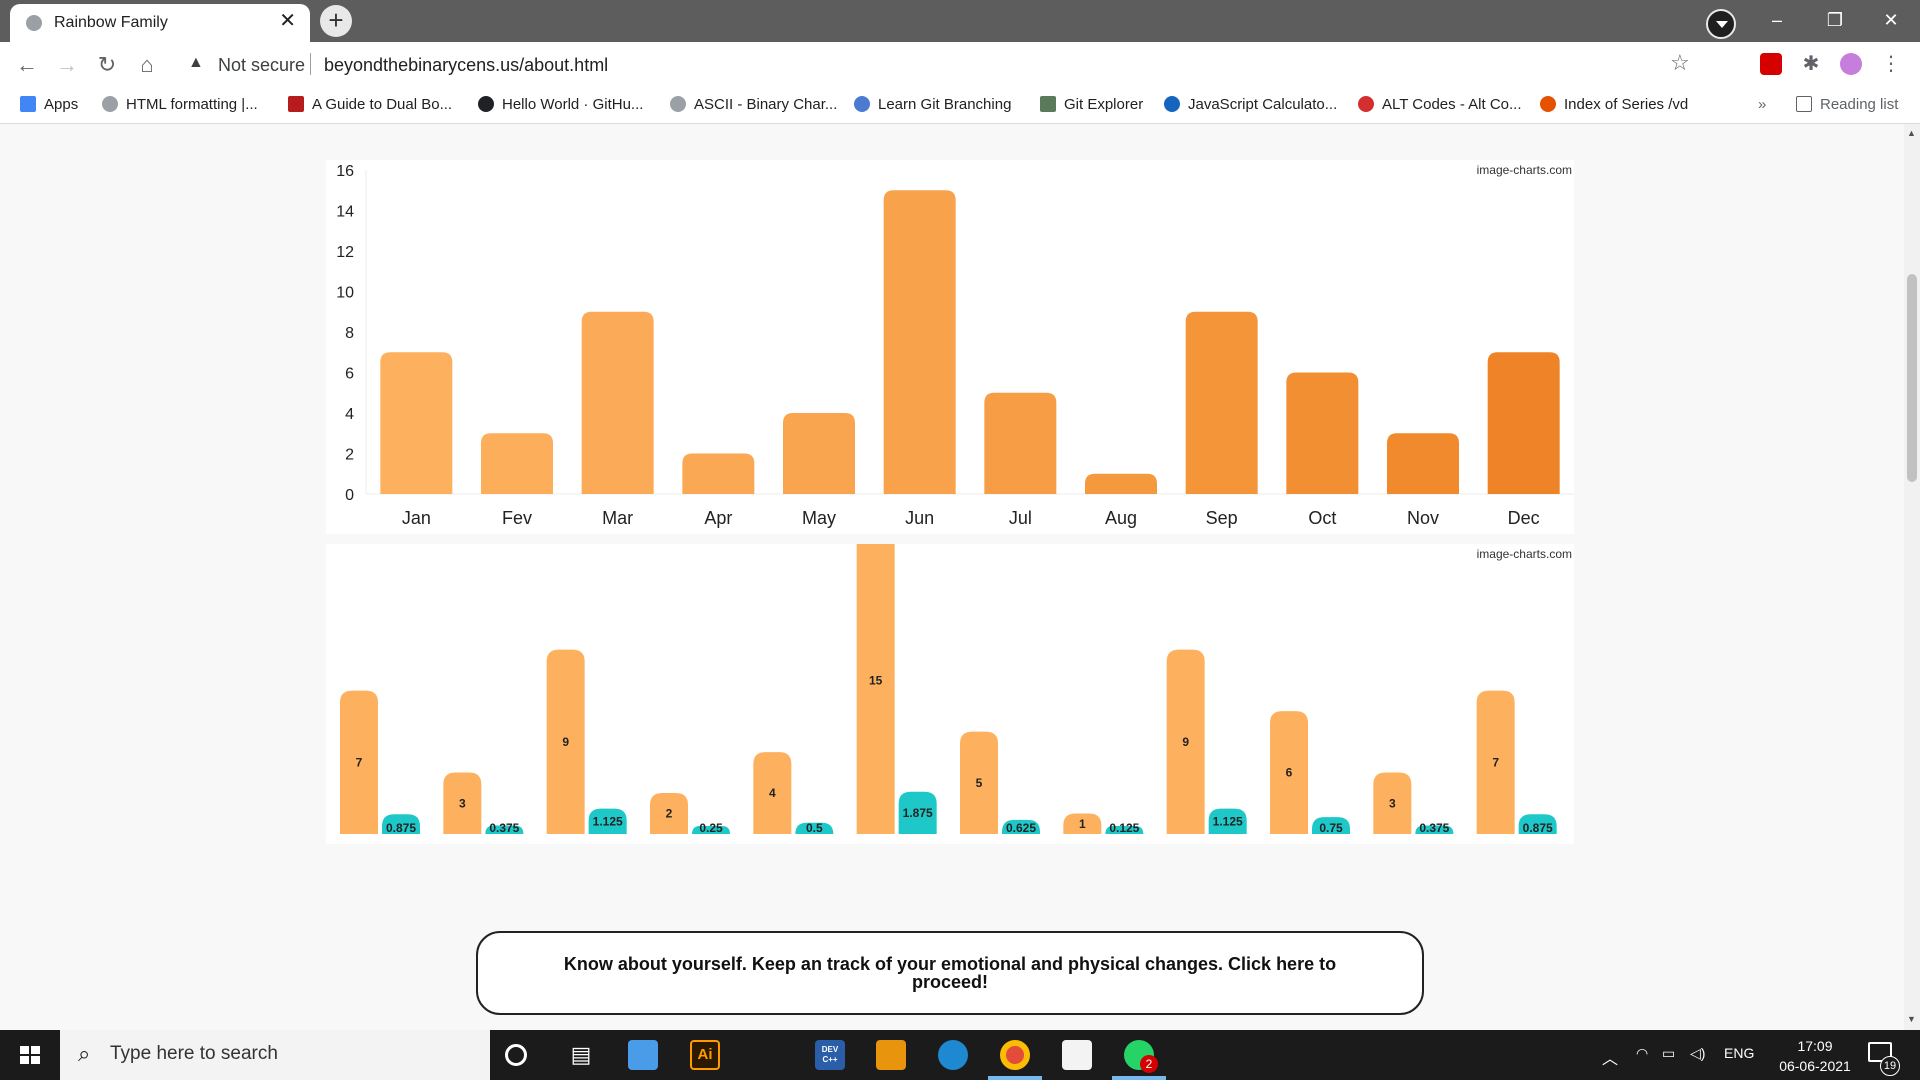  What do you see at coordinates (160, 23) in the screenshot?
I see `browser-tab: Rainbow Family ✕` at bounding box center [160, 23].